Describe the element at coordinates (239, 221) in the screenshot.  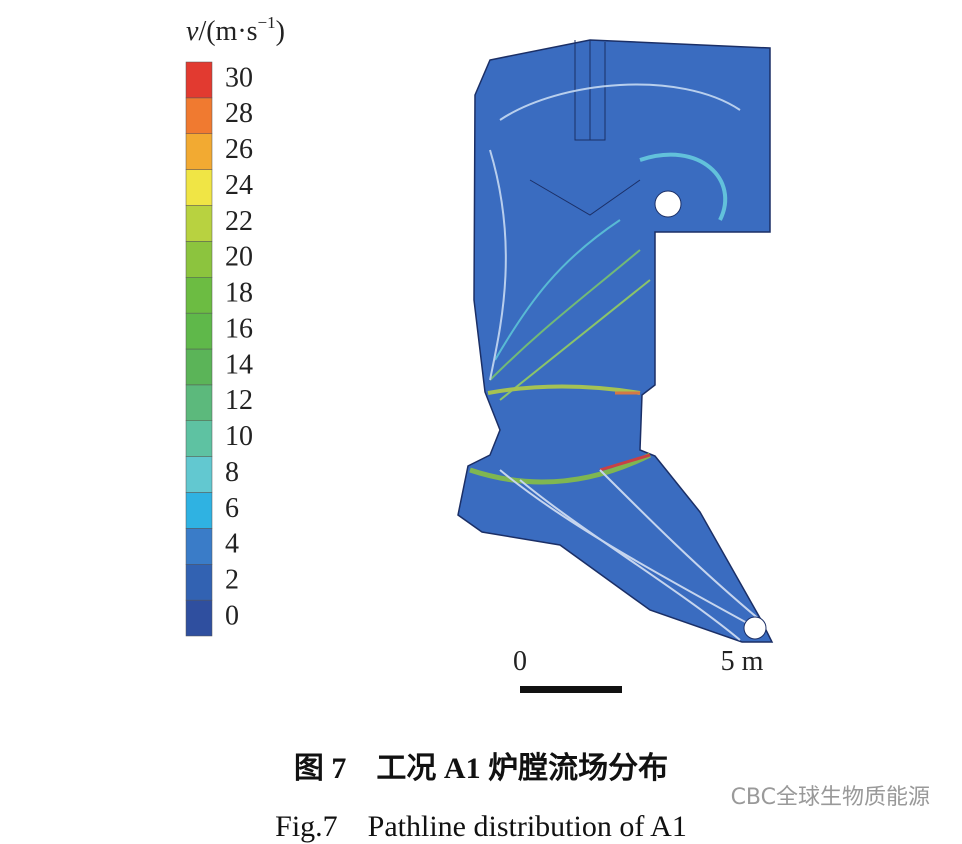
I see `tick-label: 22` at that location.